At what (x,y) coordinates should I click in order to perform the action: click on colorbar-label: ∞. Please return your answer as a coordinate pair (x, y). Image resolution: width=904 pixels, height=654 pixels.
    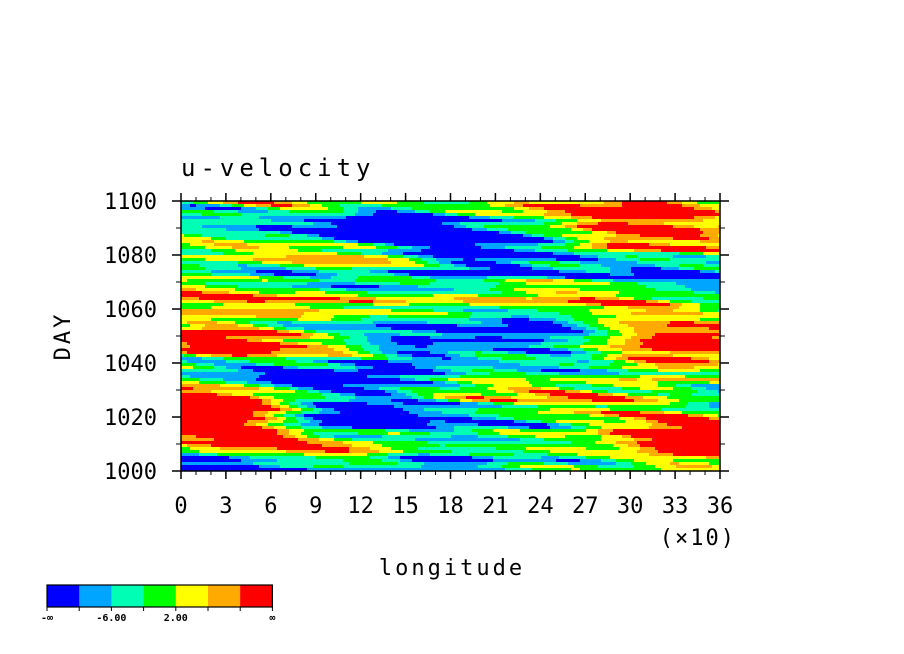
    Looking at the image, I should click on (272, 618).